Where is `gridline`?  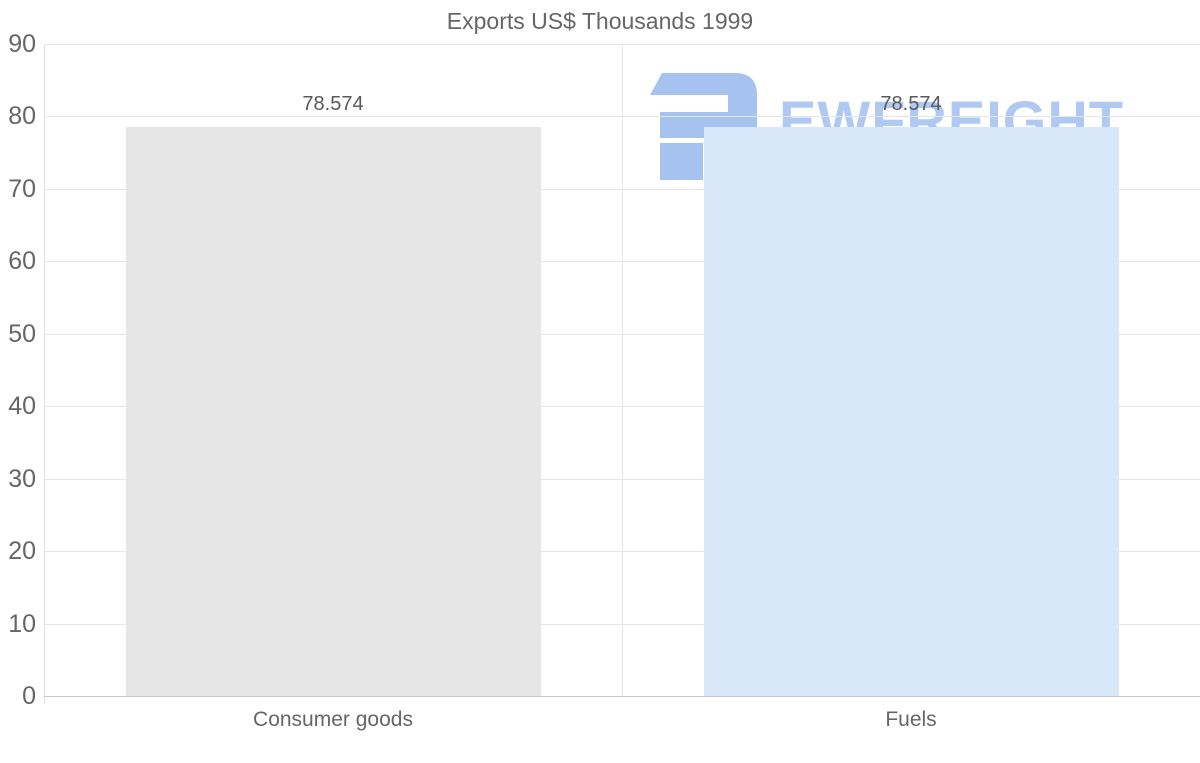
gridline is located at coordinates (622, 696).